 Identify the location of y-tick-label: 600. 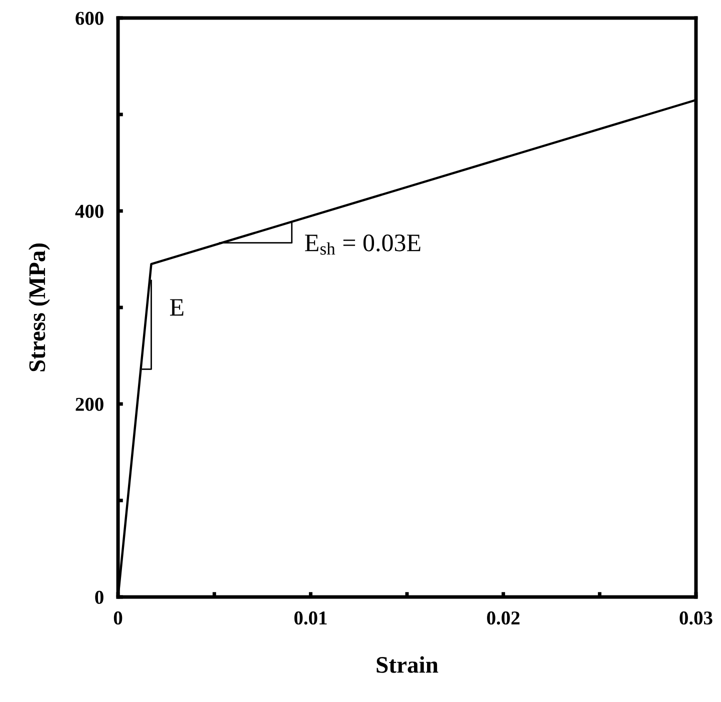
(90, 18).